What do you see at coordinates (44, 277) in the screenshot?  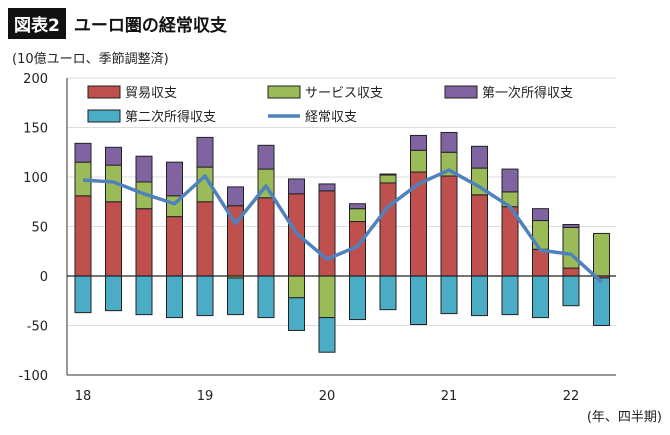 I see `y-tick-label: 0` at bounding box center [44, 277].